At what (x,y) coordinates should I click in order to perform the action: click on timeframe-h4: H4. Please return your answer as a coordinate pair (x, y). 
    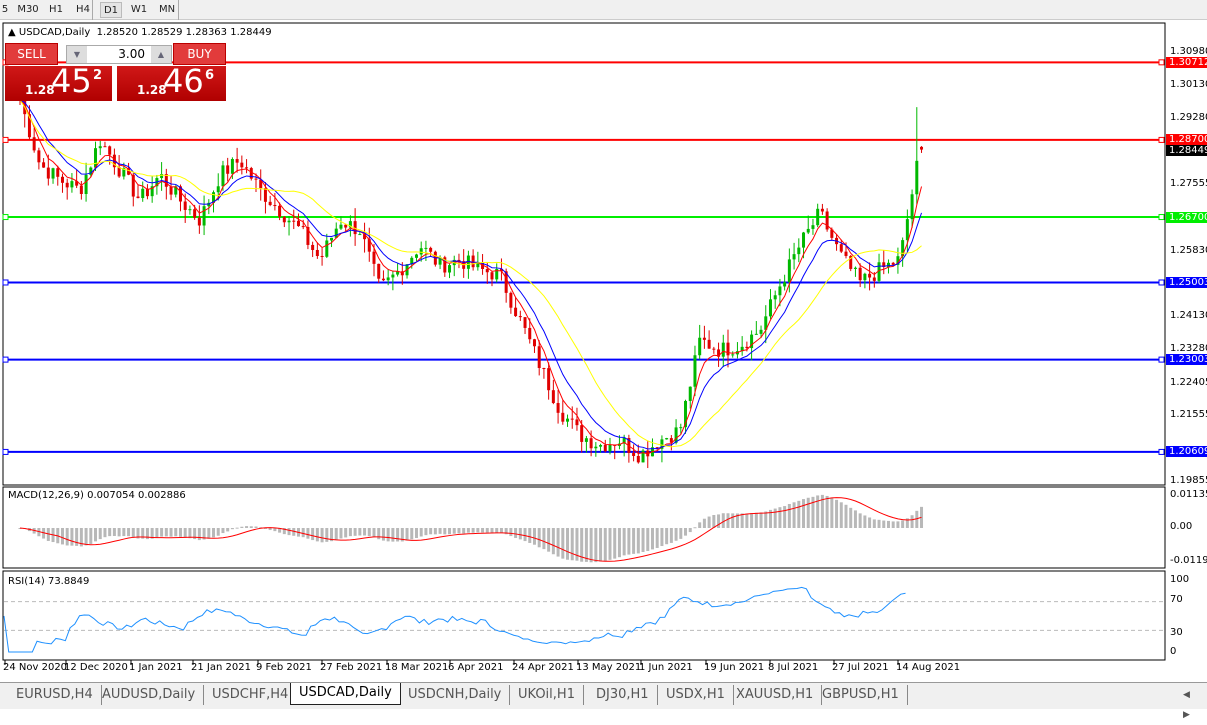
    Looking at the image, I should click on (83, 9).